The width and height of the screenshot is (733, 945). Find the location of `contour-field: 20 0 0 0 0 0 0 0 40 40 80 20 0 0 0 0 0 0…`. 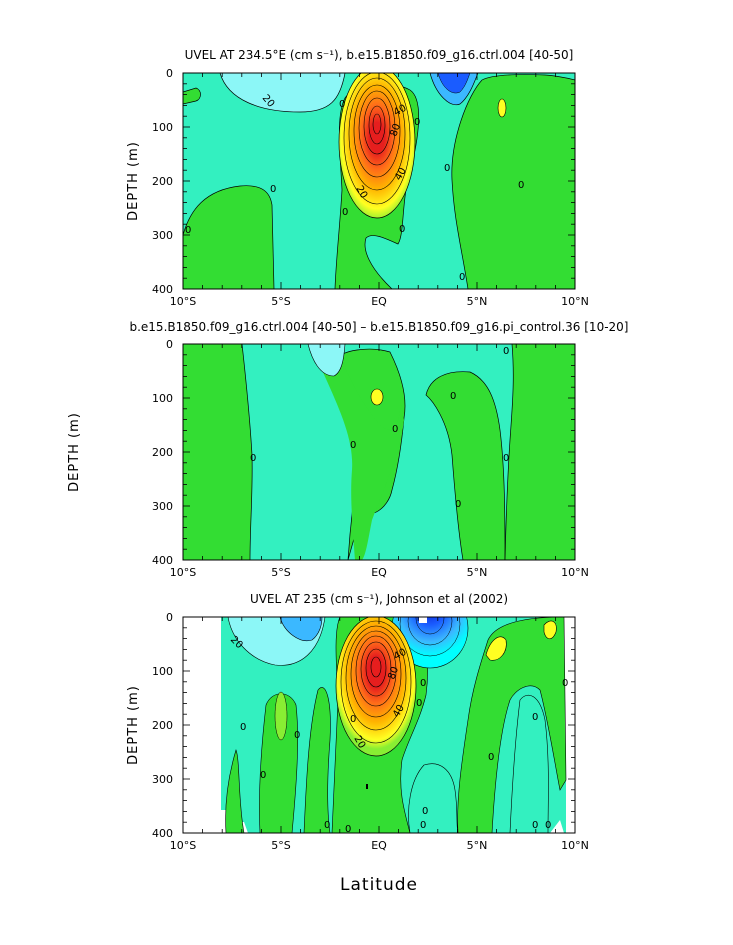

contour-field: 20 0 0 0 0 0 0 0 40 40 80 20 0 0 0 0 0 0… is located at coordinates (379, 726).